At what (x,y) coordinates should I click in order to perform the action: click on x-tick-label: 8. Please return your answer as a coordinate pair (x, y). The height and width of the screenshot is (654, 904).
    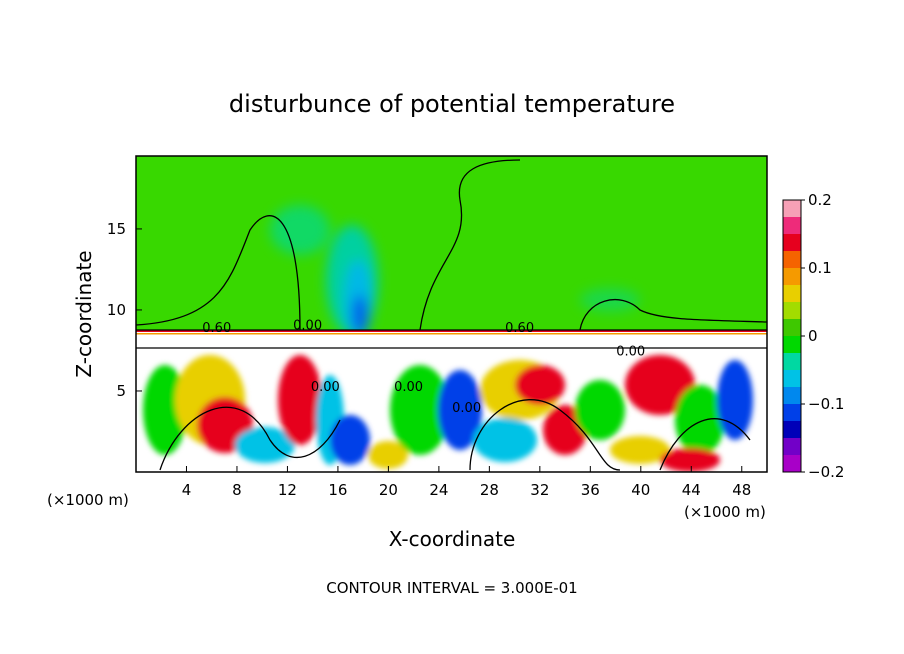
    Looking at the image, I should click on (237, 490).